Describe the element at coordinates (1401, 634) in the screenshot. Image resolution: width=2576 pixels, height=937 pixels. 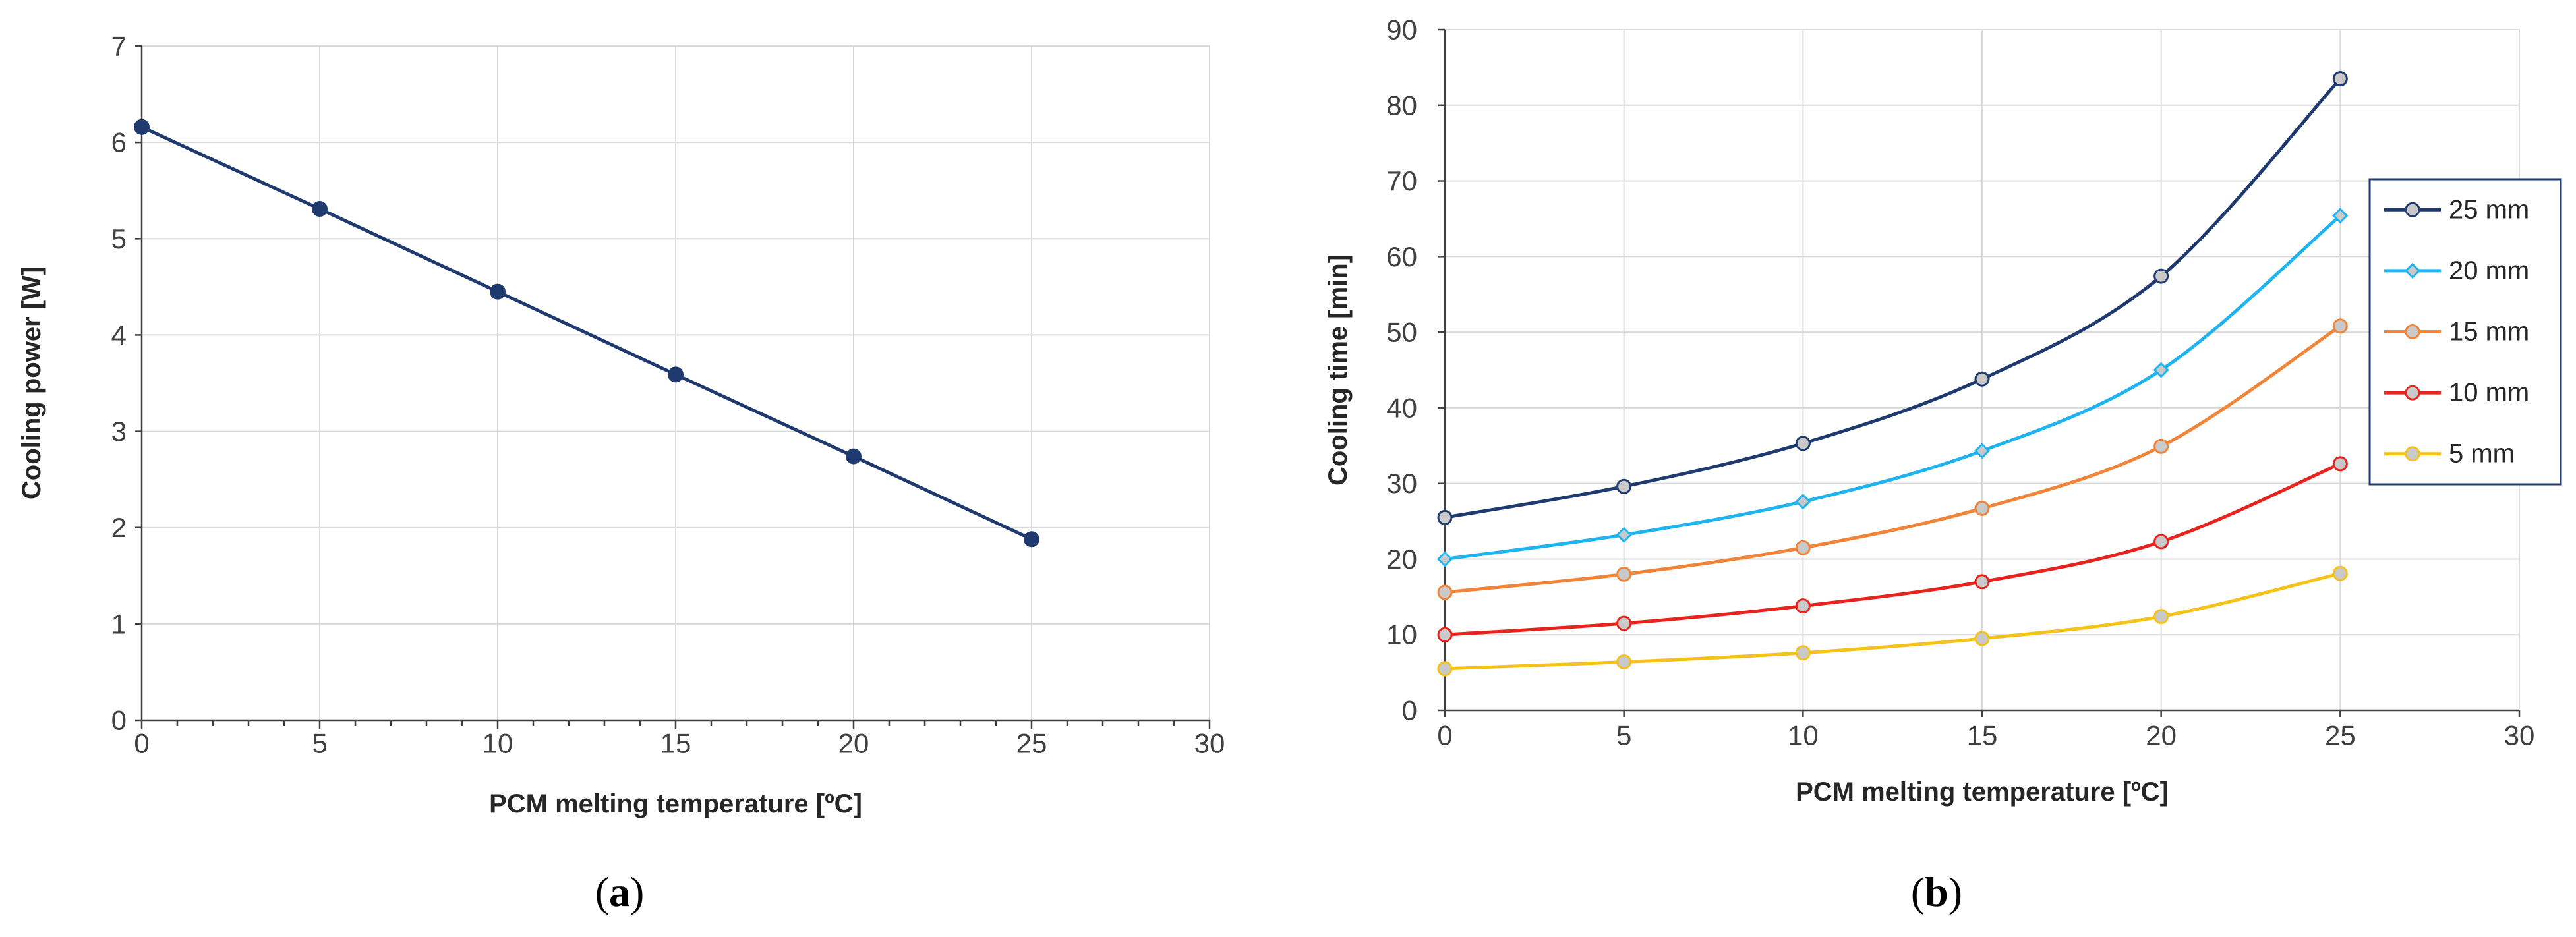
I see `panel-b-y-tick-label: 10` at that location.